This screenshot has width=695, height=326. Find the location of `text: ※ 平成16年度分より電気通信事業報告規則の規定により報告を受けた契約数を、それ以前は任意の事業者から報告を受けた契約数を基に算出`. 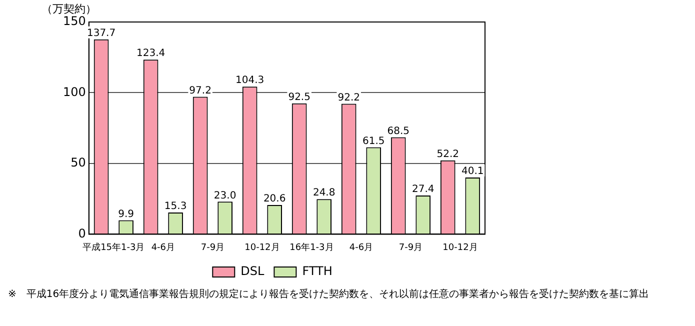

text: ※ 平成16年度分より電気通信事業報告規則の規定により報告を受けた契約数を、それ以前は任意の事業者から報告を受けた契約数を基に算出 is located at coordinates (328, 294).